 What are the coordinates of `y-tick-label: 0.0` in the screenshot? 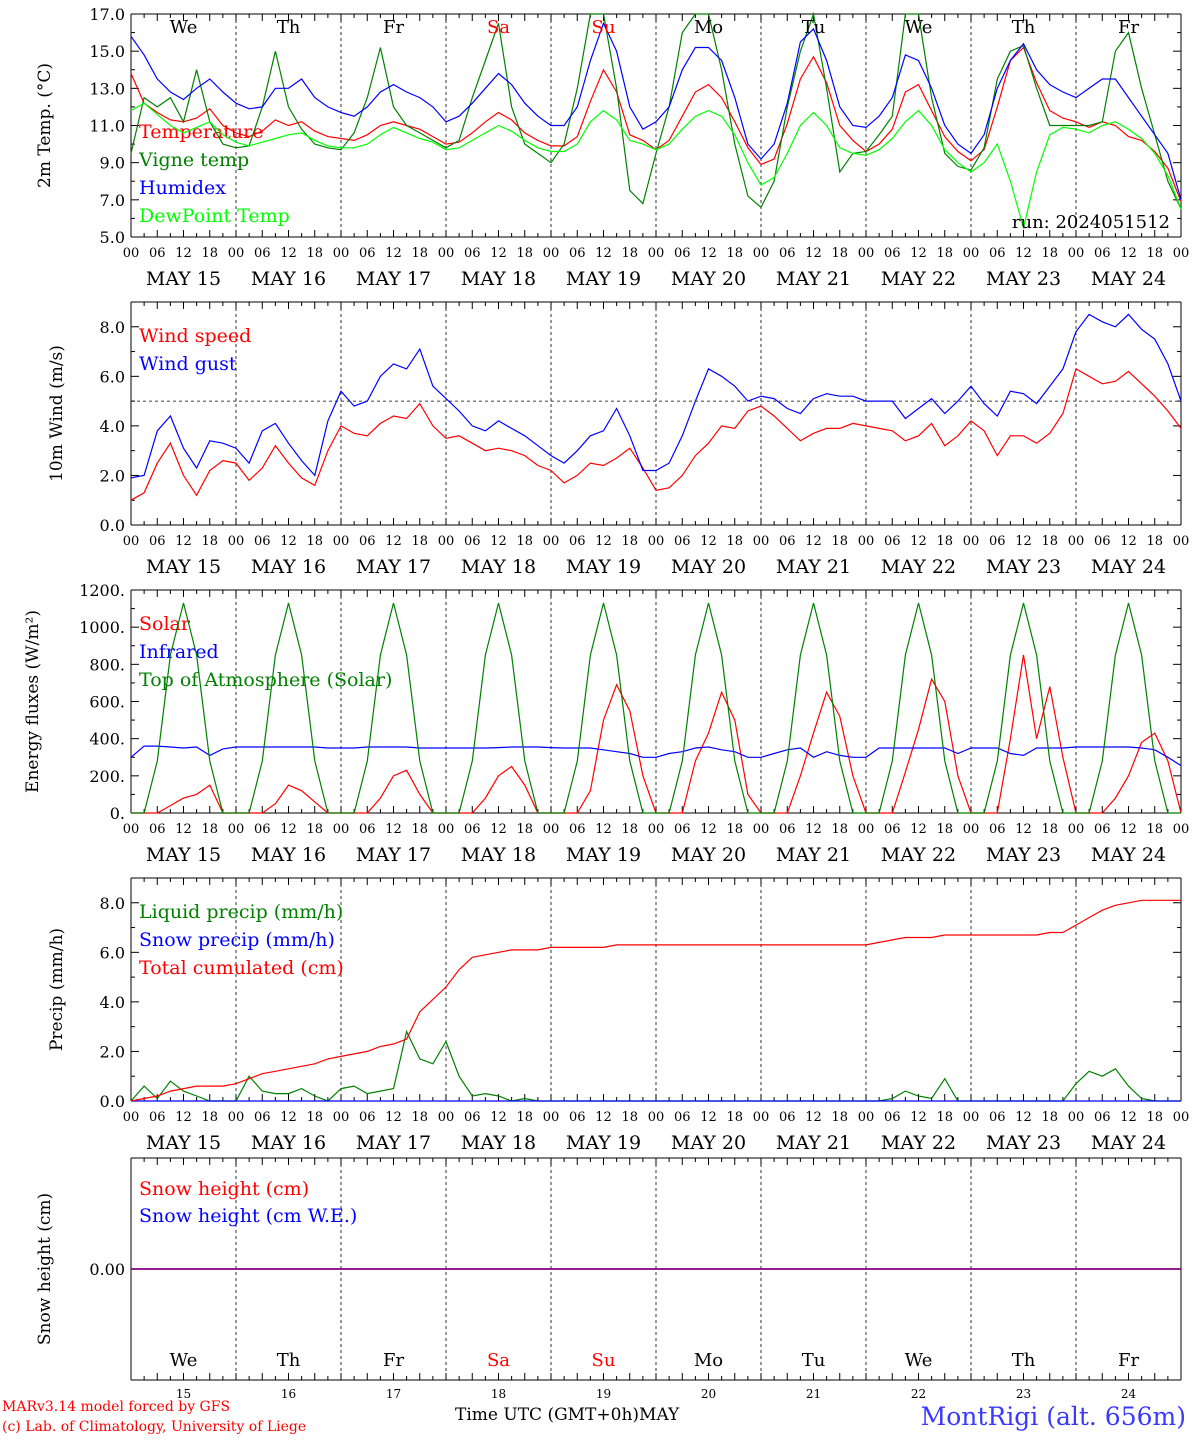 It's located at (112, 1101).